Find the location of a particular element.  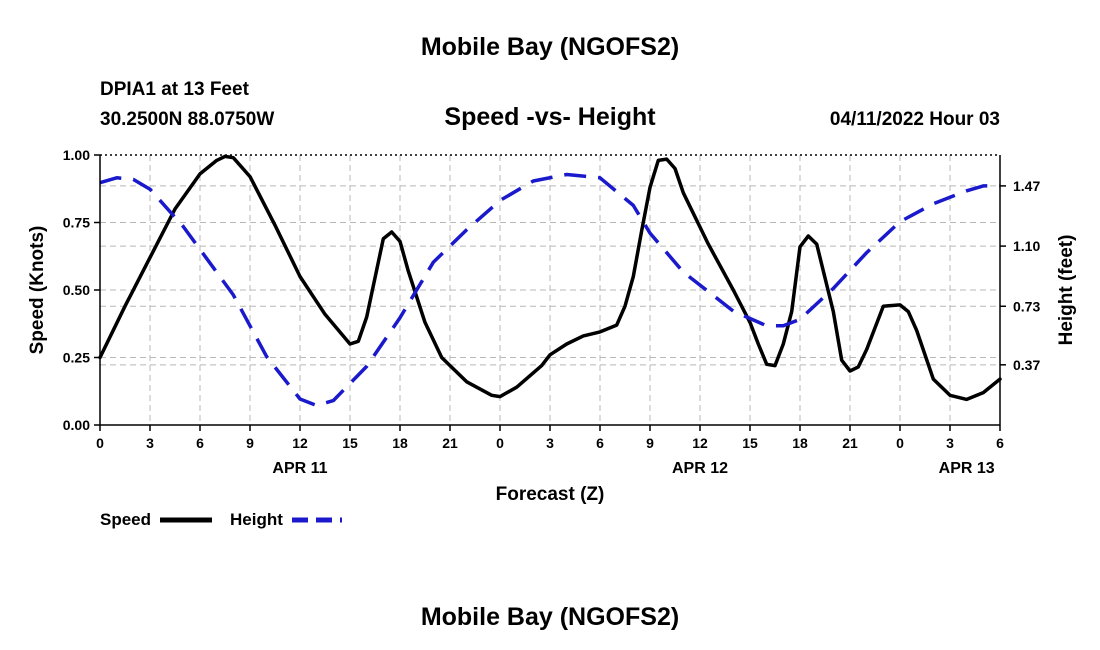

y-tick-label: 0.25 is located at coordinates (76, 358).